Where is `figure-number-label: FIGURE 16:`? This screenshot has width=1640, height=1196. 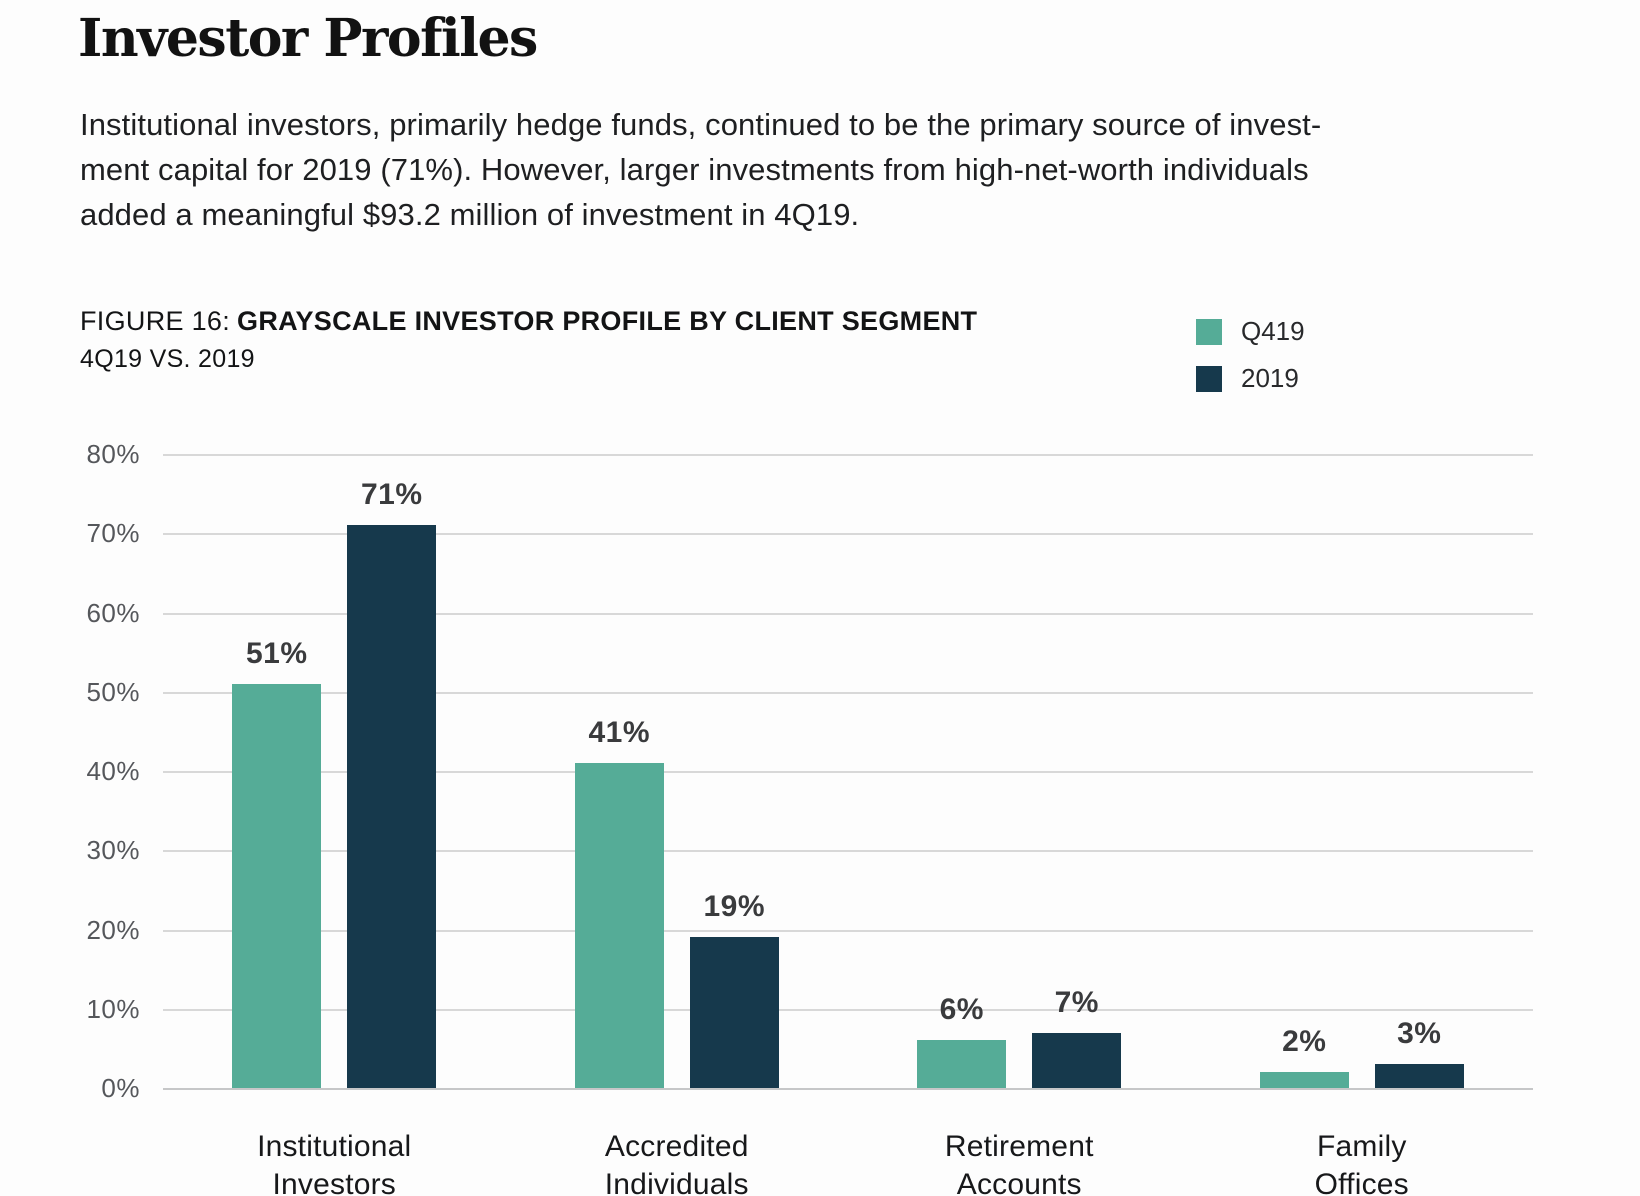
figure-number-label: FIGURE 16: is located at coordinates (155, 321).